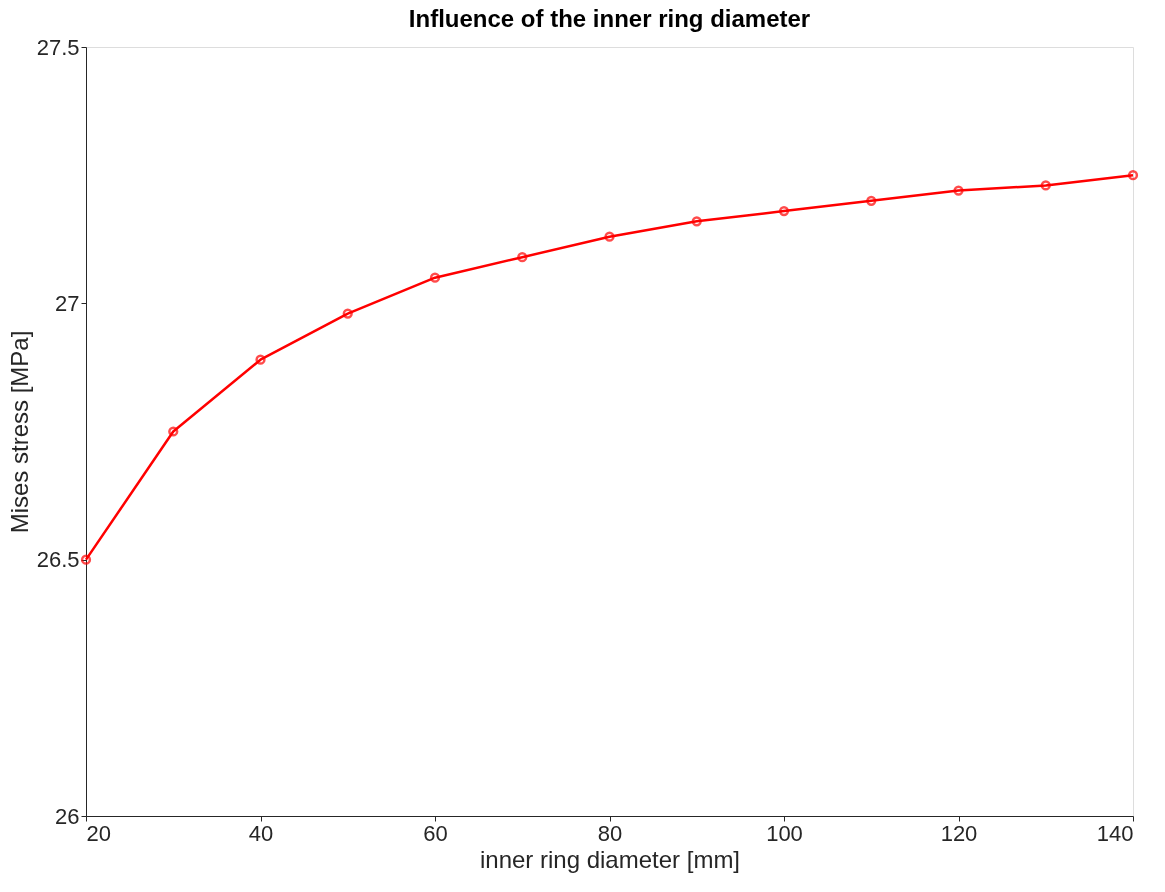 The image size is (1165, 892). Describe the element at coordinates (98, 833) in the screenshot. I see `x-tick-label: 20` at that location.